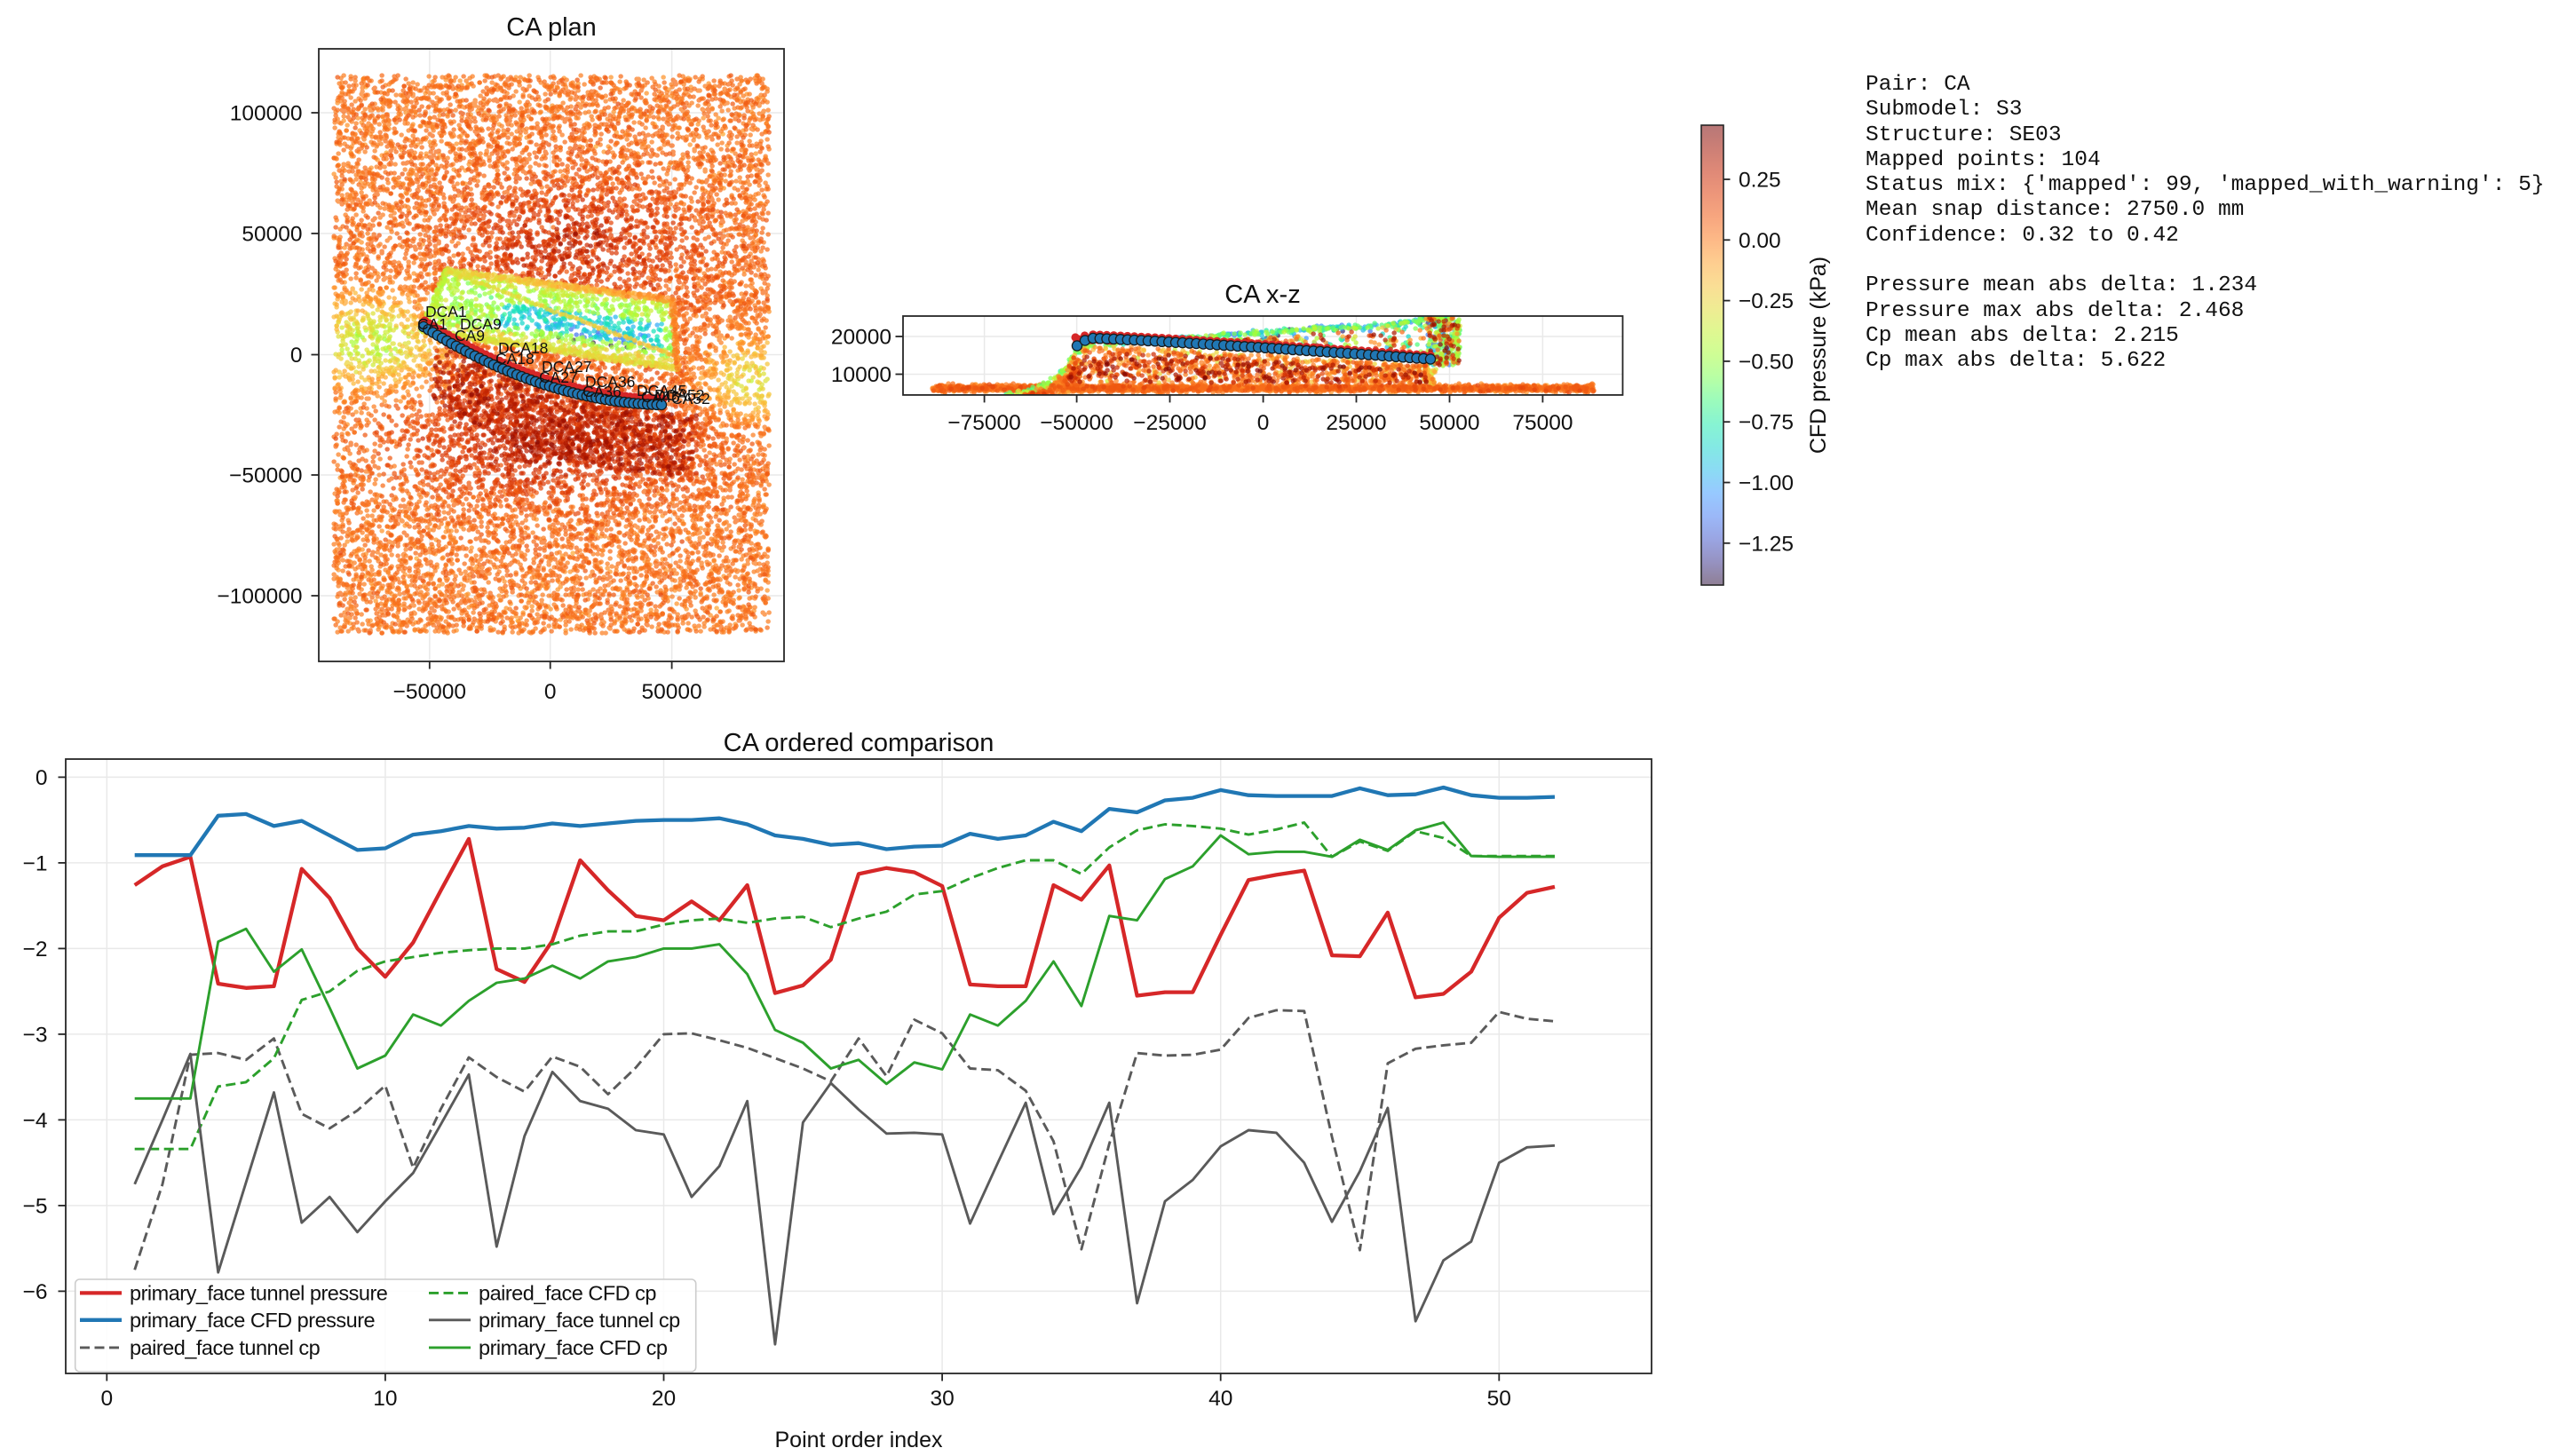 The width and height of the screenshot is (2575, 1456). What do you see at coordinates (1818, 355) in the screenshot?
I see `svg-text: CFD pressure (kPa)` at bounding box center [1818, 355].